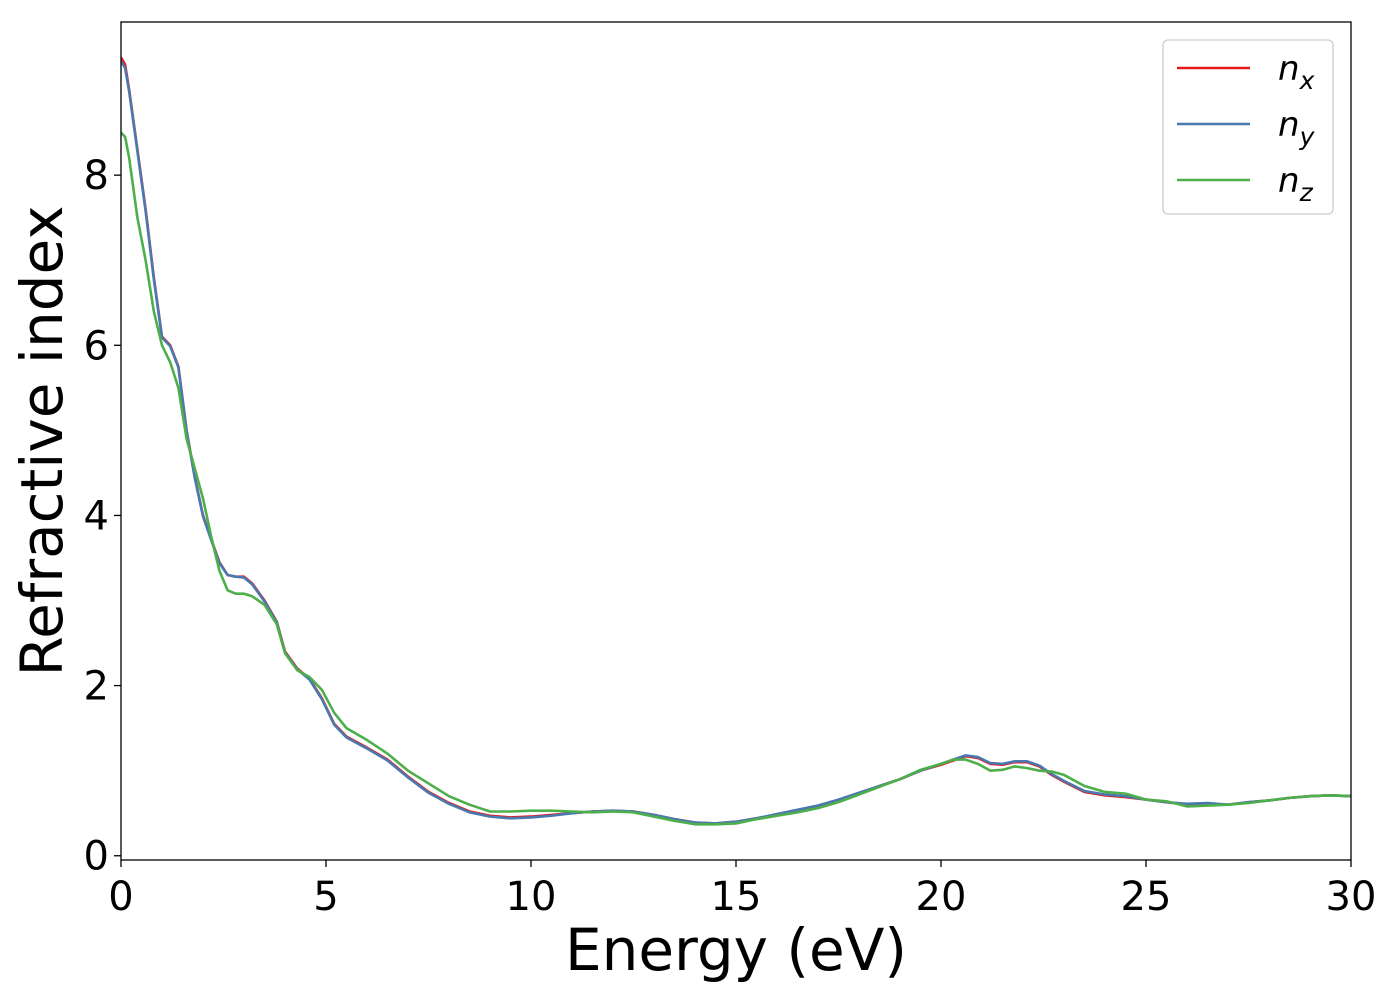 This screenshot has width=1400, height=1000. What do you see at coordinates (42, 440) in the screenshot?
I see `y-axis-title: Refractive index` at bounding box center [42, 440].